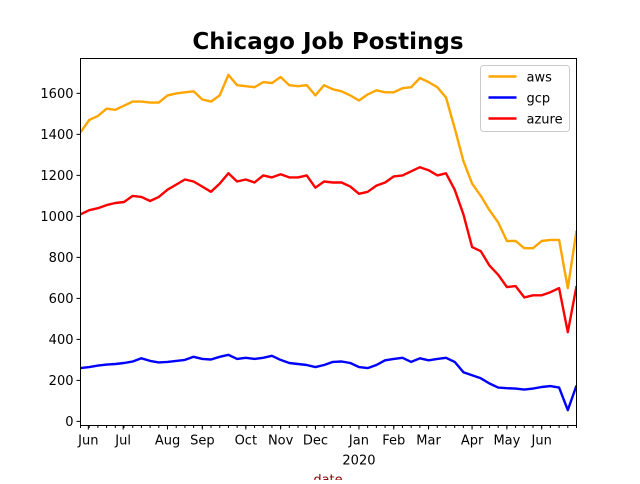 The height and width of the screenshot is (484, 640). I want to click on legend-box, so click(525, 98).